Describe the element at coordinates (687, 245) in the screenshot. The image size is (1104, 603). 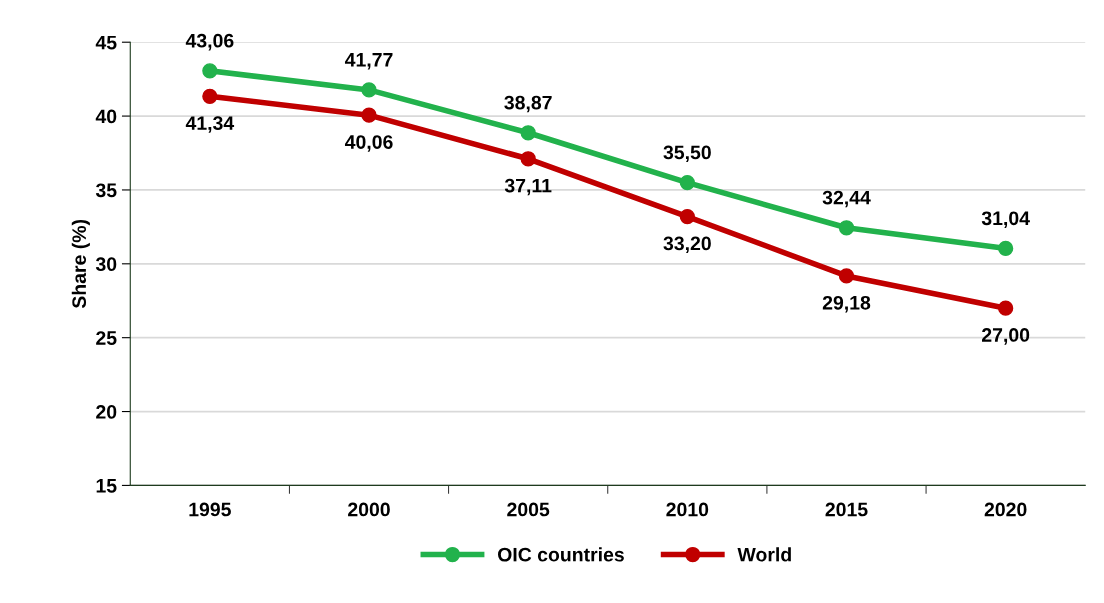
I see `data-label: 33,20` at that location.